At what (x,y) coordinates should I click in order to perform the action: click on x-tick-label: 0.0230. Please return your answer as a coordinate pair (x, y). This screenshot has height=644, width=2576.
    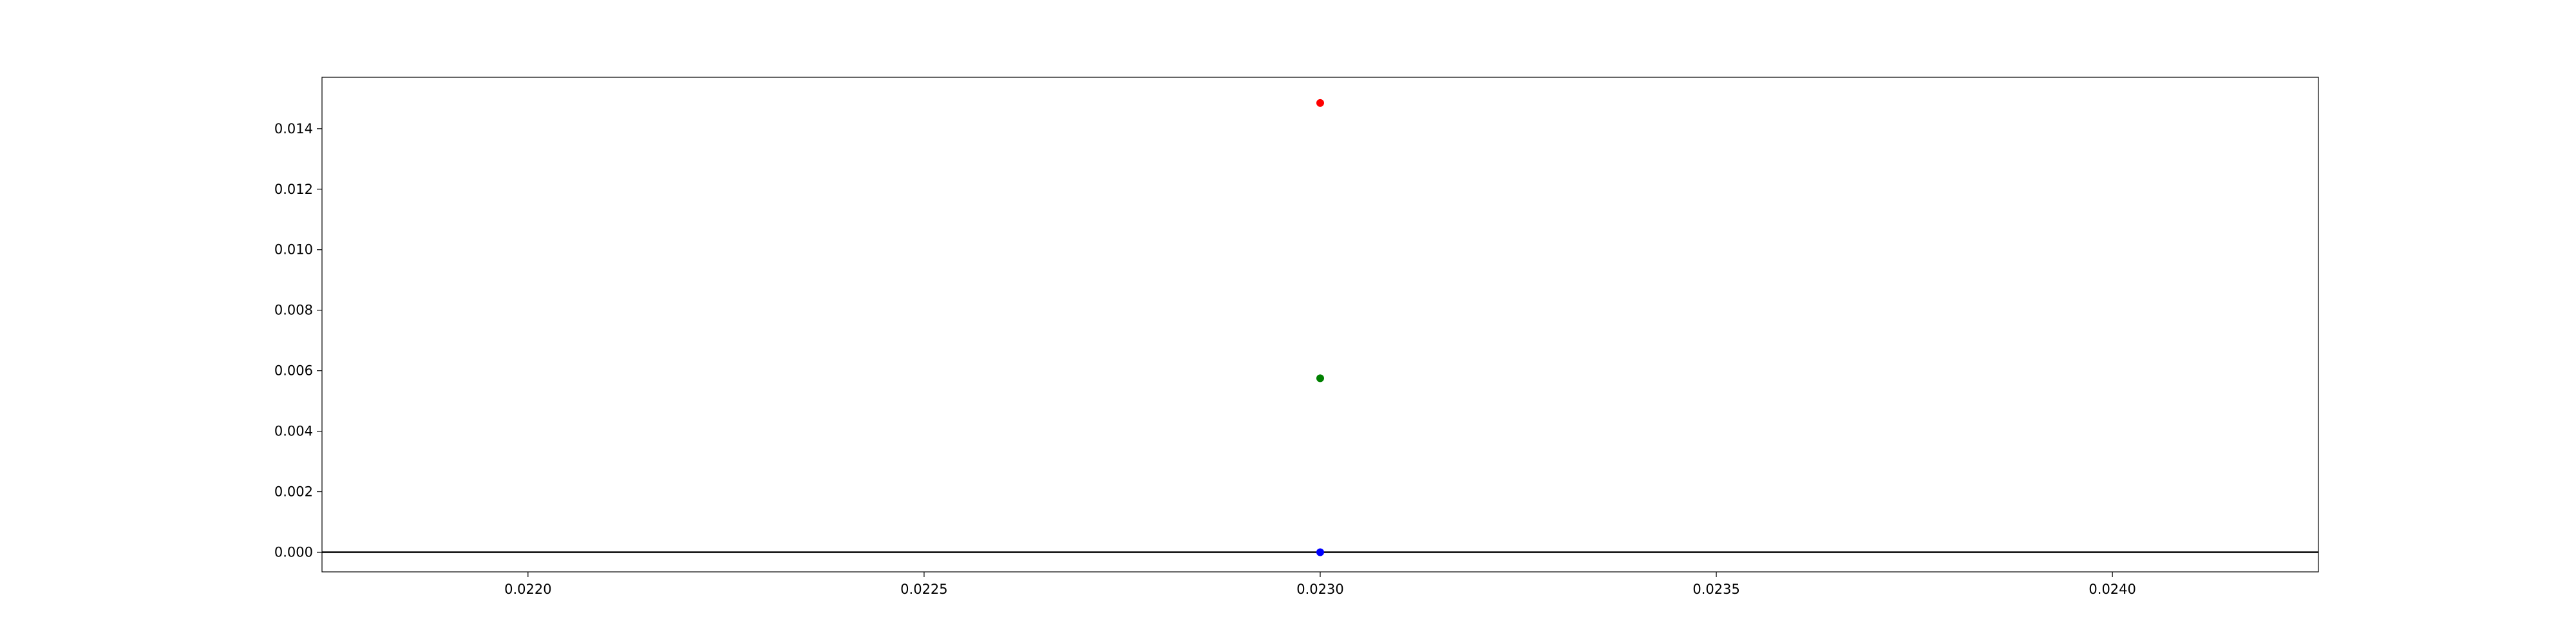
    Looking at the image, I should click on (1319, 589).